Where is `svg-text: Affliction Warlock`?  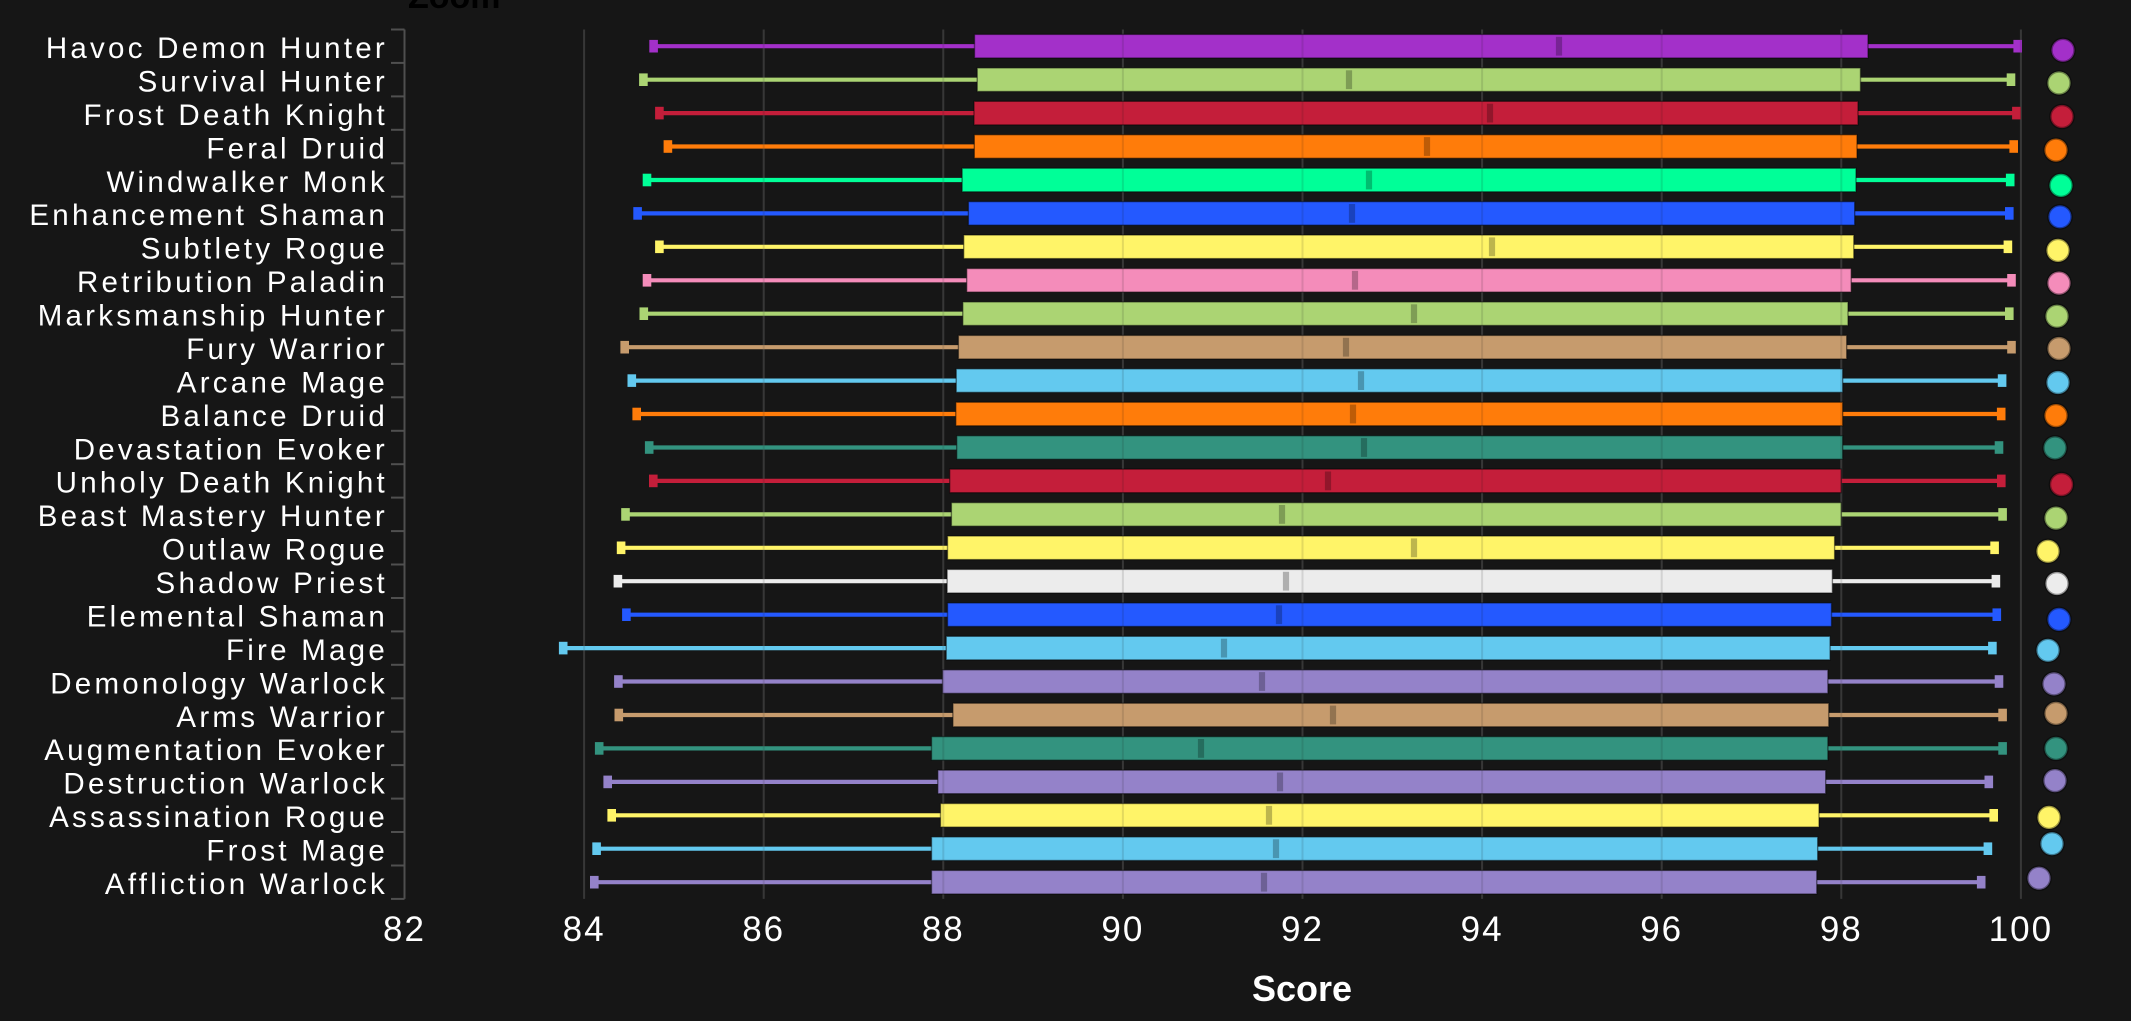
svg-text: Affliction Warlock is located at coordinates (246, 884).